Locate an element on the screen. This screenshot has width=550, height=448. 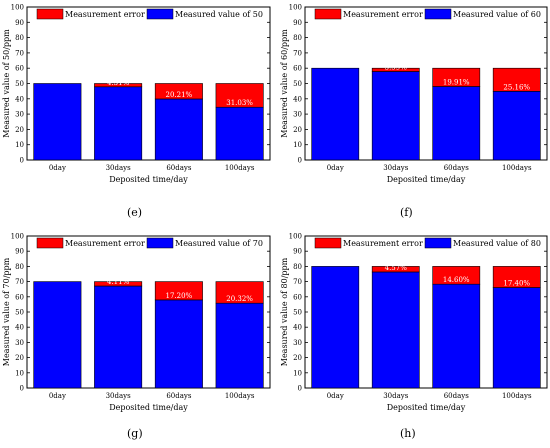
panel-label-h: (h) is located at coordinates (408, 433).